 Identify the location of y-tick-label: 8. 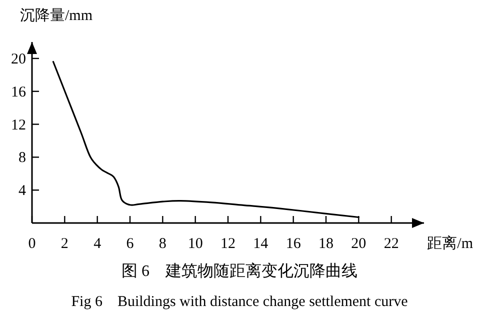
(22, 158).